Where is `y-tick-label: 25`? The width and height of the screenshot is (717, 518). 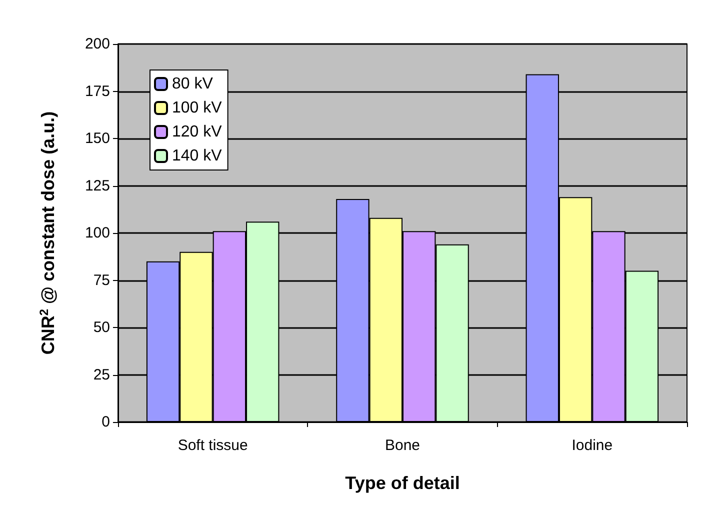 y-tick-label: 25 is located at coordinates (101, 375).